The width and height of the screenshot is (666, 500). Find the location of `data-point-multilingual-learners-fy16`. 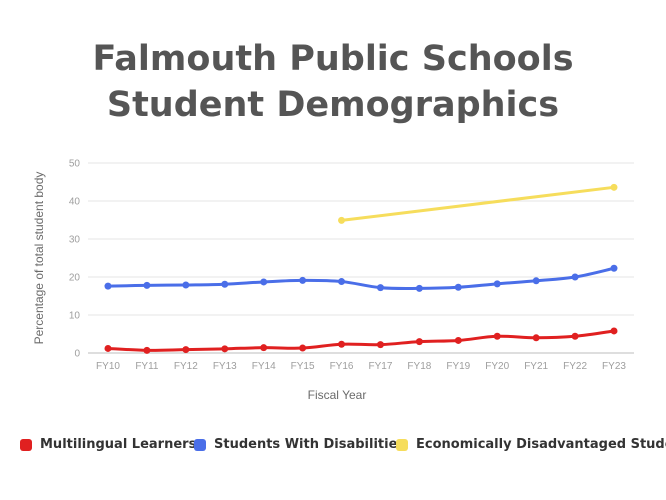

data-point-multilingual-learners-fy16 is located at coordinates (342, 344).